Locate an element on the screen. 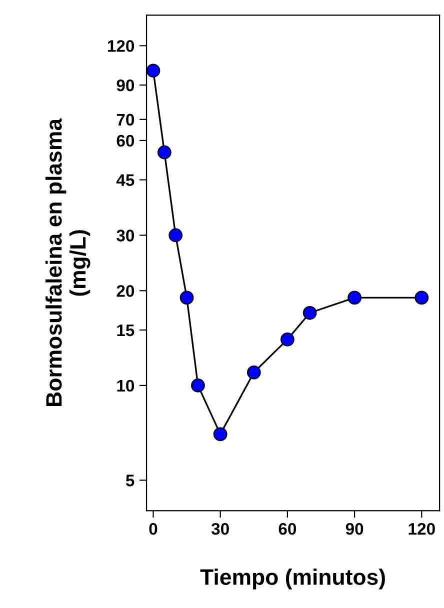 This screenshot has width=444, height=608. x-tick-label: 120 is located at coordinates (421, 528).